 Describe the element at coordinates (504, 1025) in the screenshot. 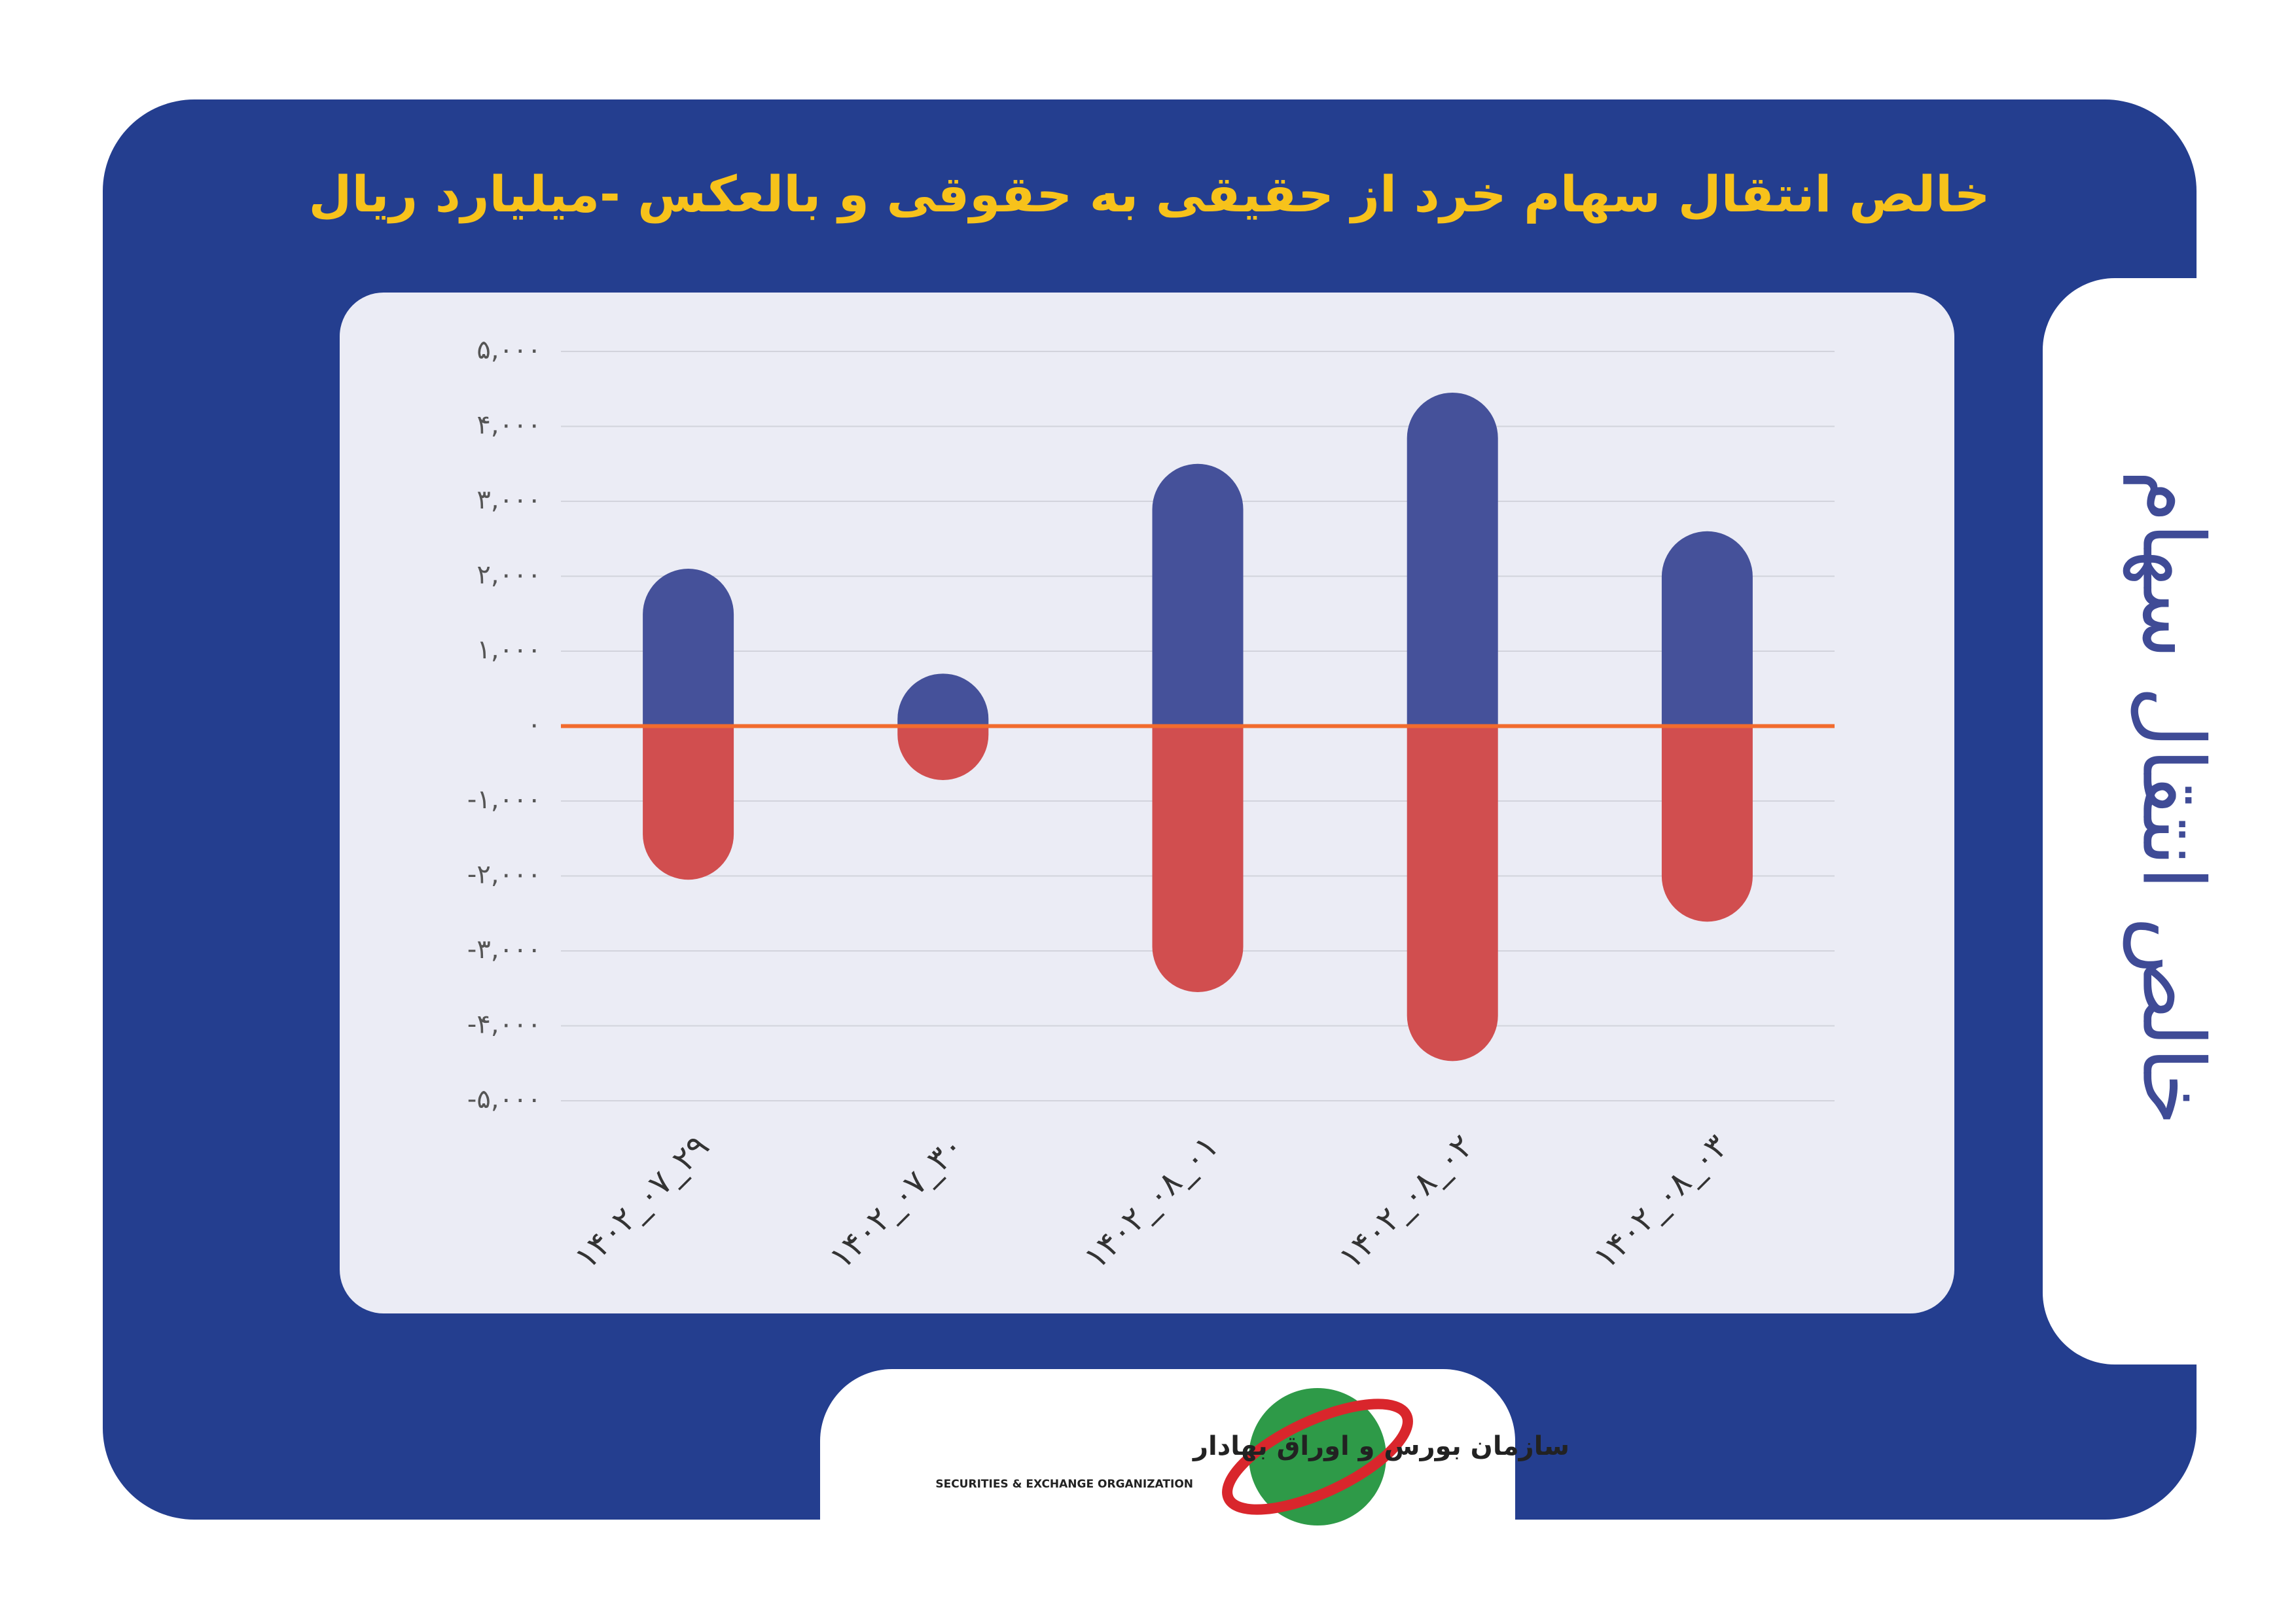

I see `y-tick-label: -۴,۰۰۰` at that location.